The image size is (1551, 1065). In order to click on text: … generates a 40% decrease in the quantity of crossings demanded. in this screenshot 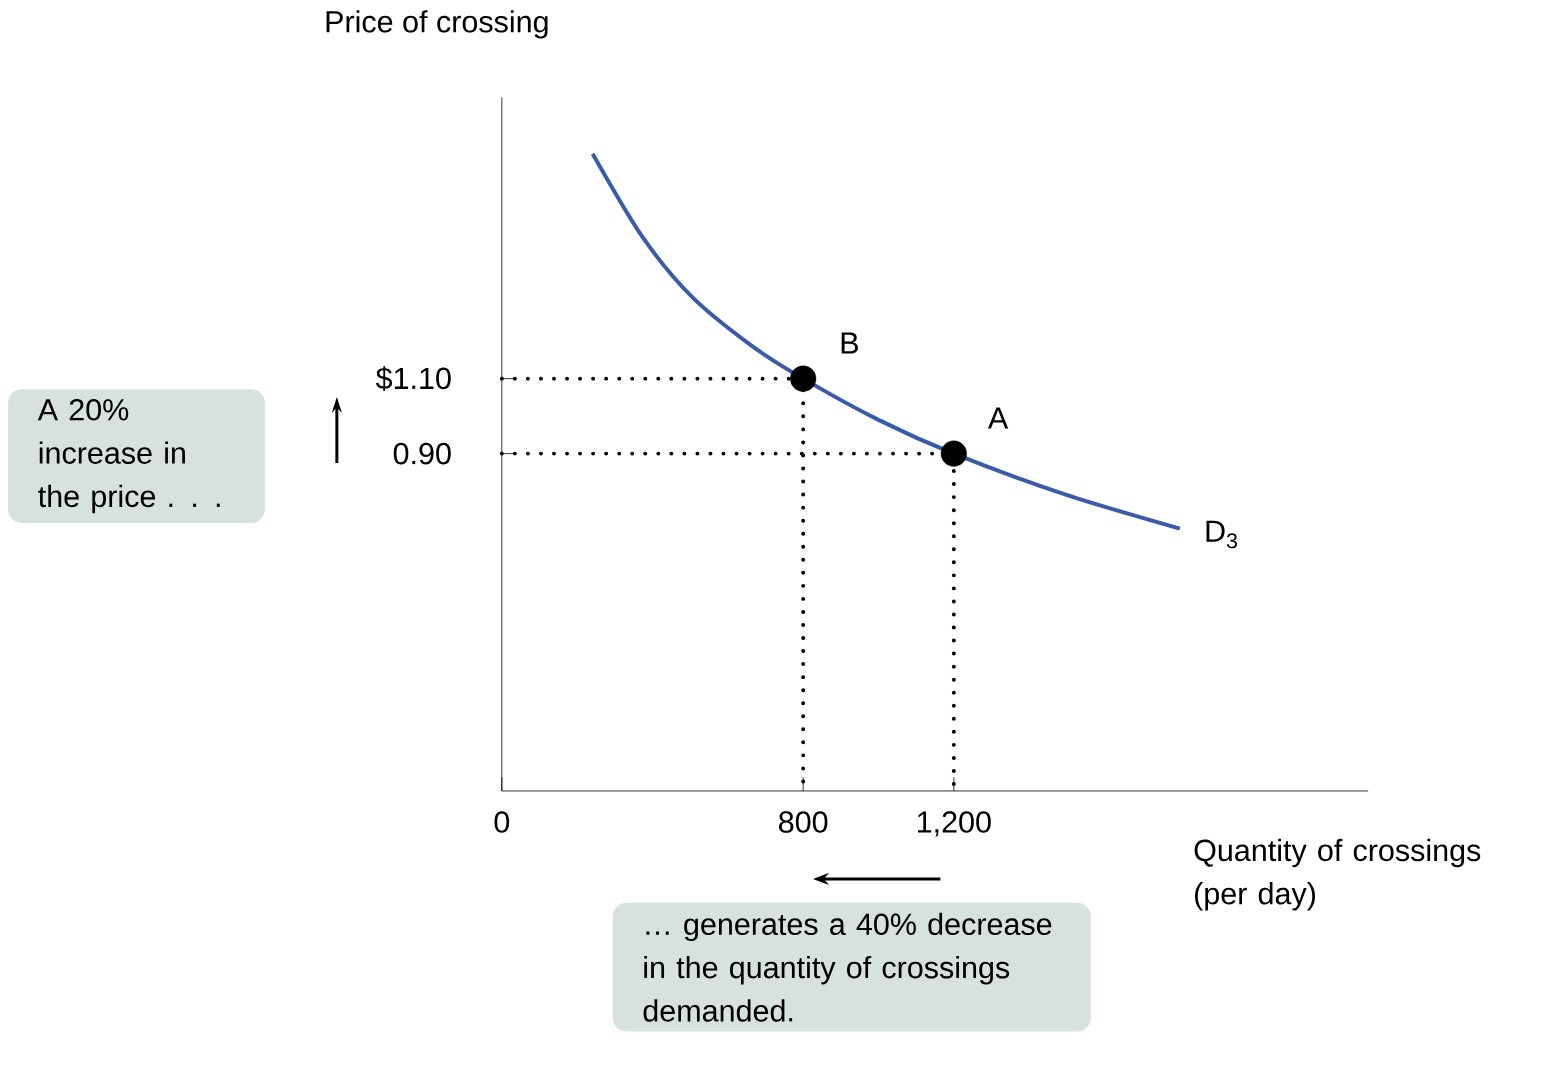, I will do `click(847, 967)`.